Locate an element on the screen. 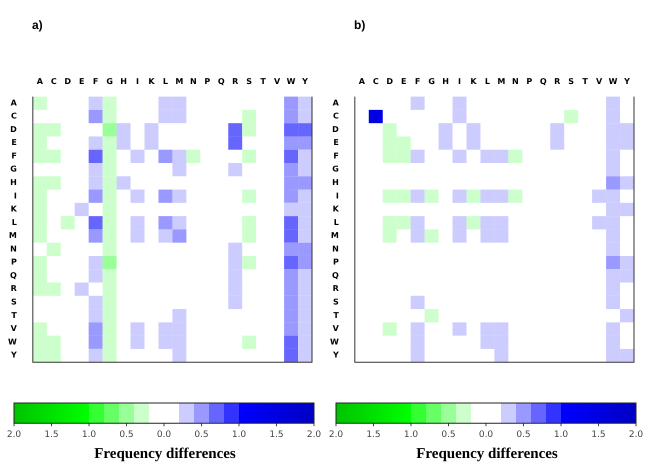  y-tick-label: F is located at coordinates (14, 155).